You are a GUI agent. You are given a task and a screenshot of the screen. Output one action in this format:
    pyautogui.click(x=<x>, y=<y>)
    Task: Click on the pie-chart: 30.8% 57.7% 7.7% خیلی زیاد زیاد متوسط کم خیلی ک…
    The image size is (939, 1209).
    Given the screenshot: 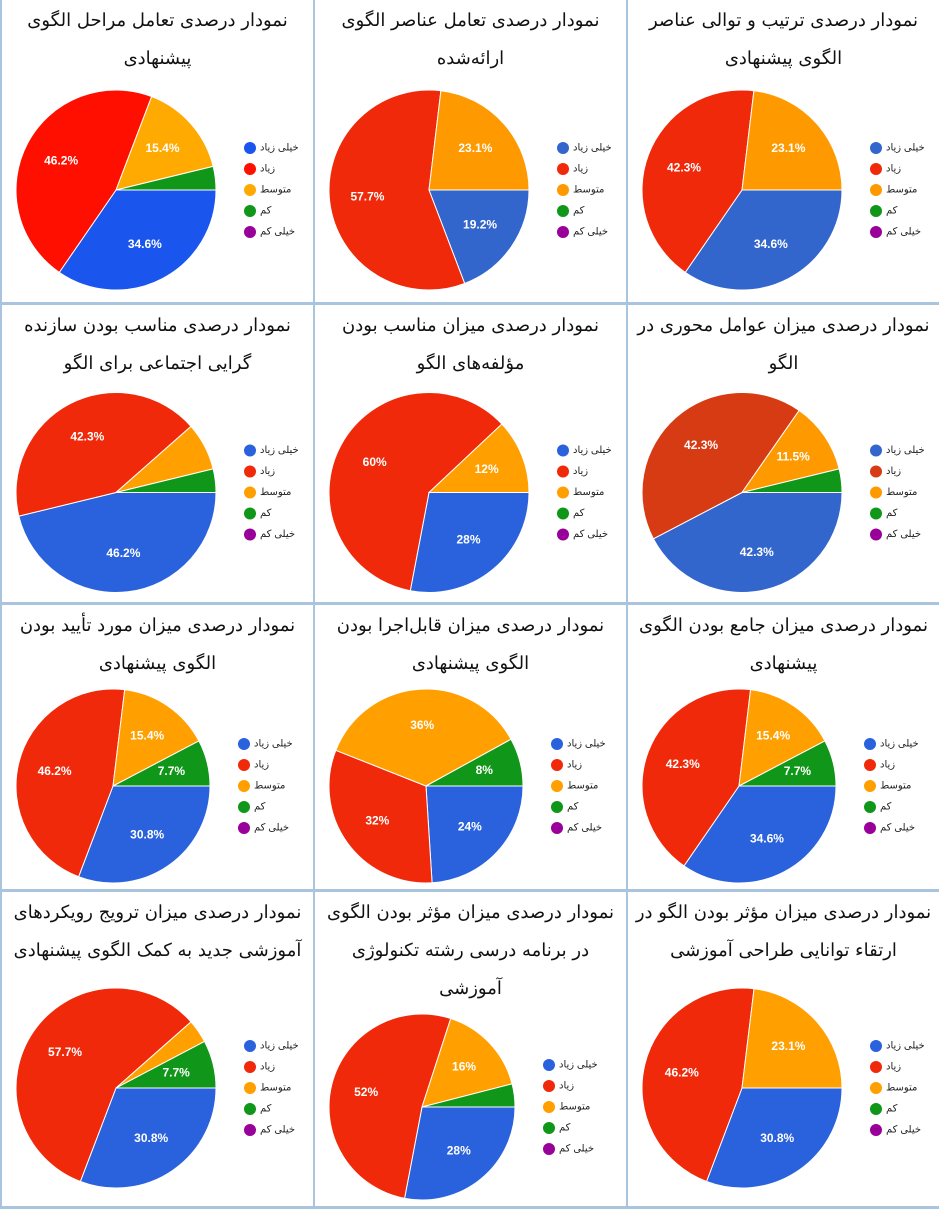 What is the action you would take?
    pyautogui.click(x=157, y=1088)
    